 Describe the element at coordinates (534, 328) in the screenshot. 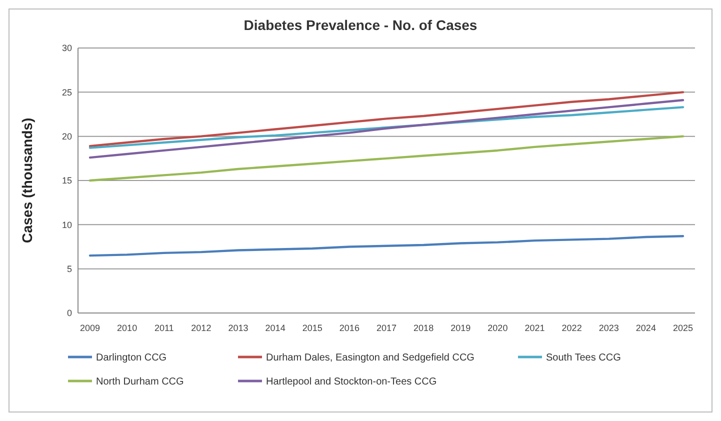

I see `x-tick-label: 2021` at that location.